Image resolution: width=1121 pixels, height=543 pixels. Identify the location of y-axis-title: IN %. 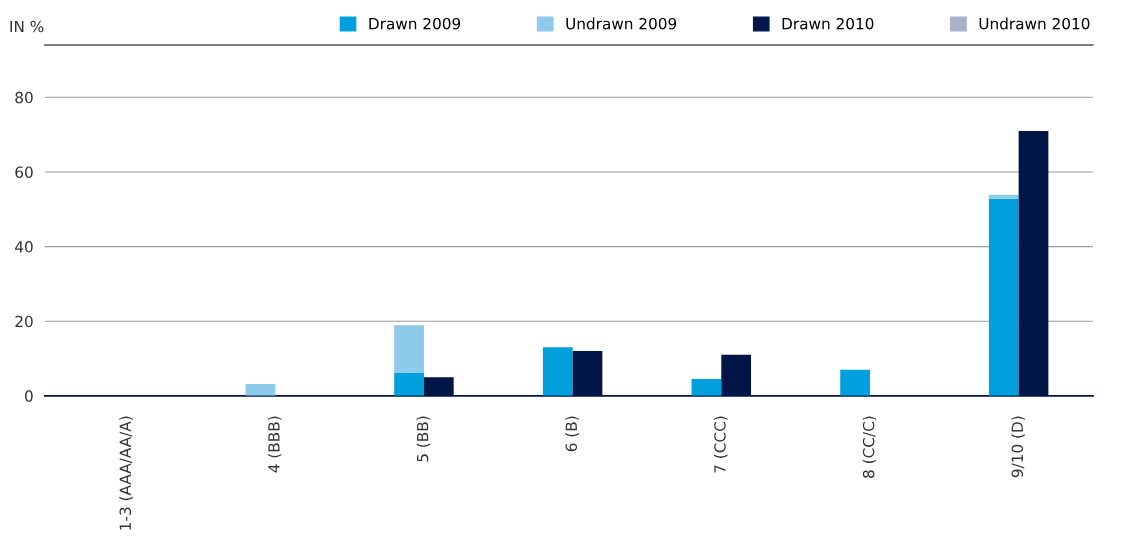
(27, 26).